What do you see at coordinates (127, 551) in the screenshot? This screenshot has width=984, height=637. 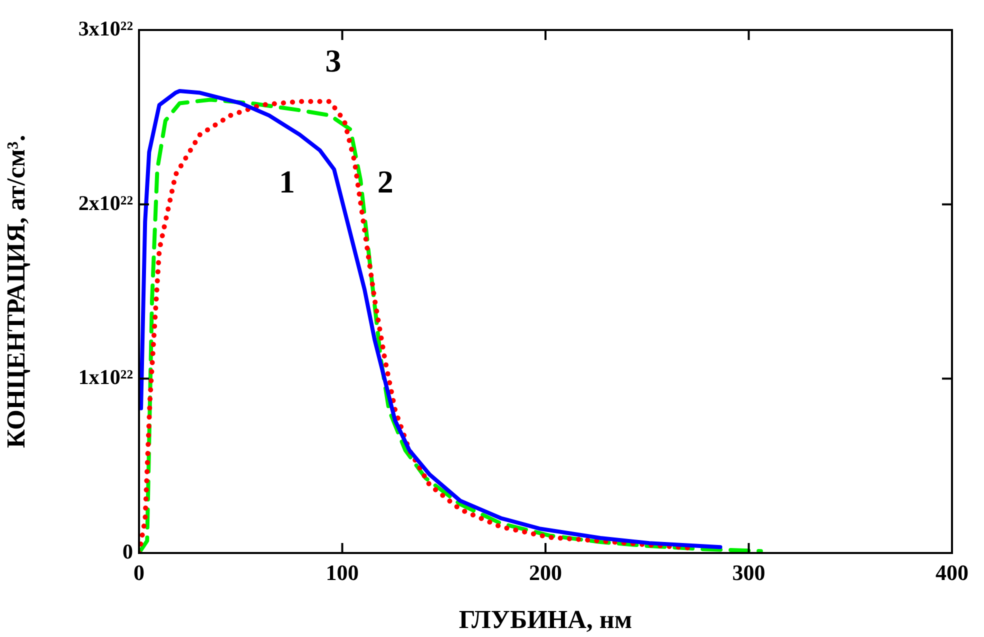 I see `y-tick-label: 0` at bounding box center [127, 551].